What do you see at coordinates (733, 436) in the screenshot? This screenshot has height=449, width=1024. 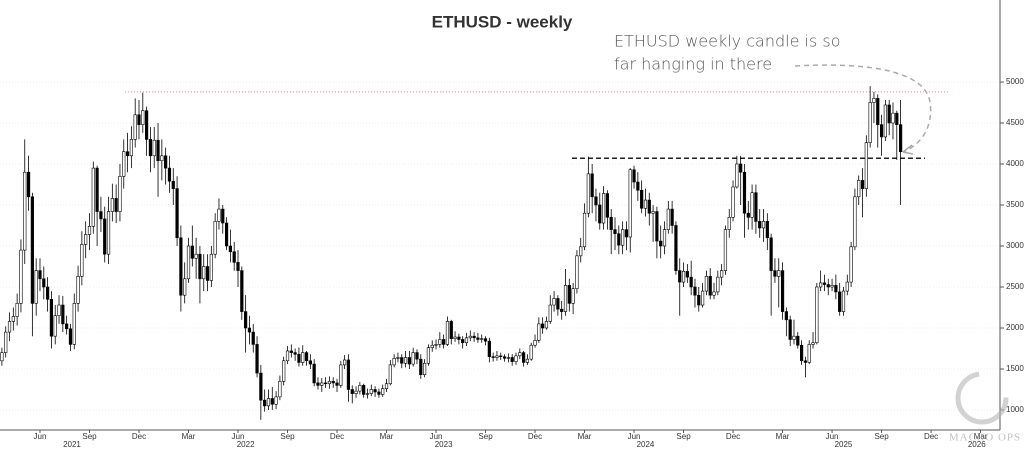 I see `x-tick-label: Dec` at bounding box center [733, 436].